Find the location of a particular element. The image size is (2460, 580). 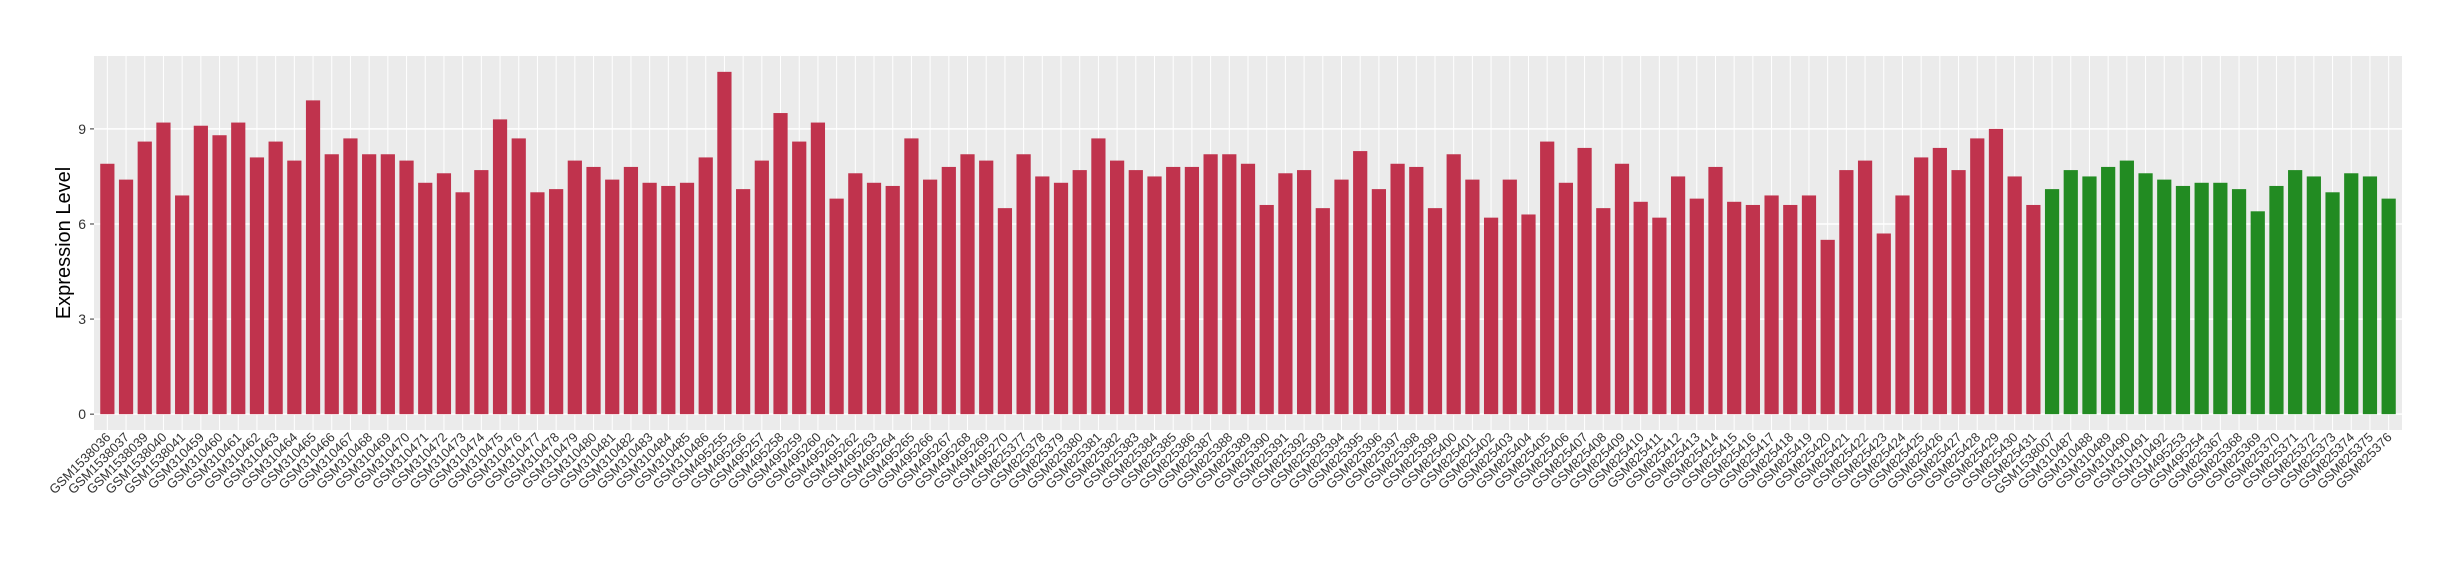

y-tick-label: 0 is located at coordinates (82, 414).